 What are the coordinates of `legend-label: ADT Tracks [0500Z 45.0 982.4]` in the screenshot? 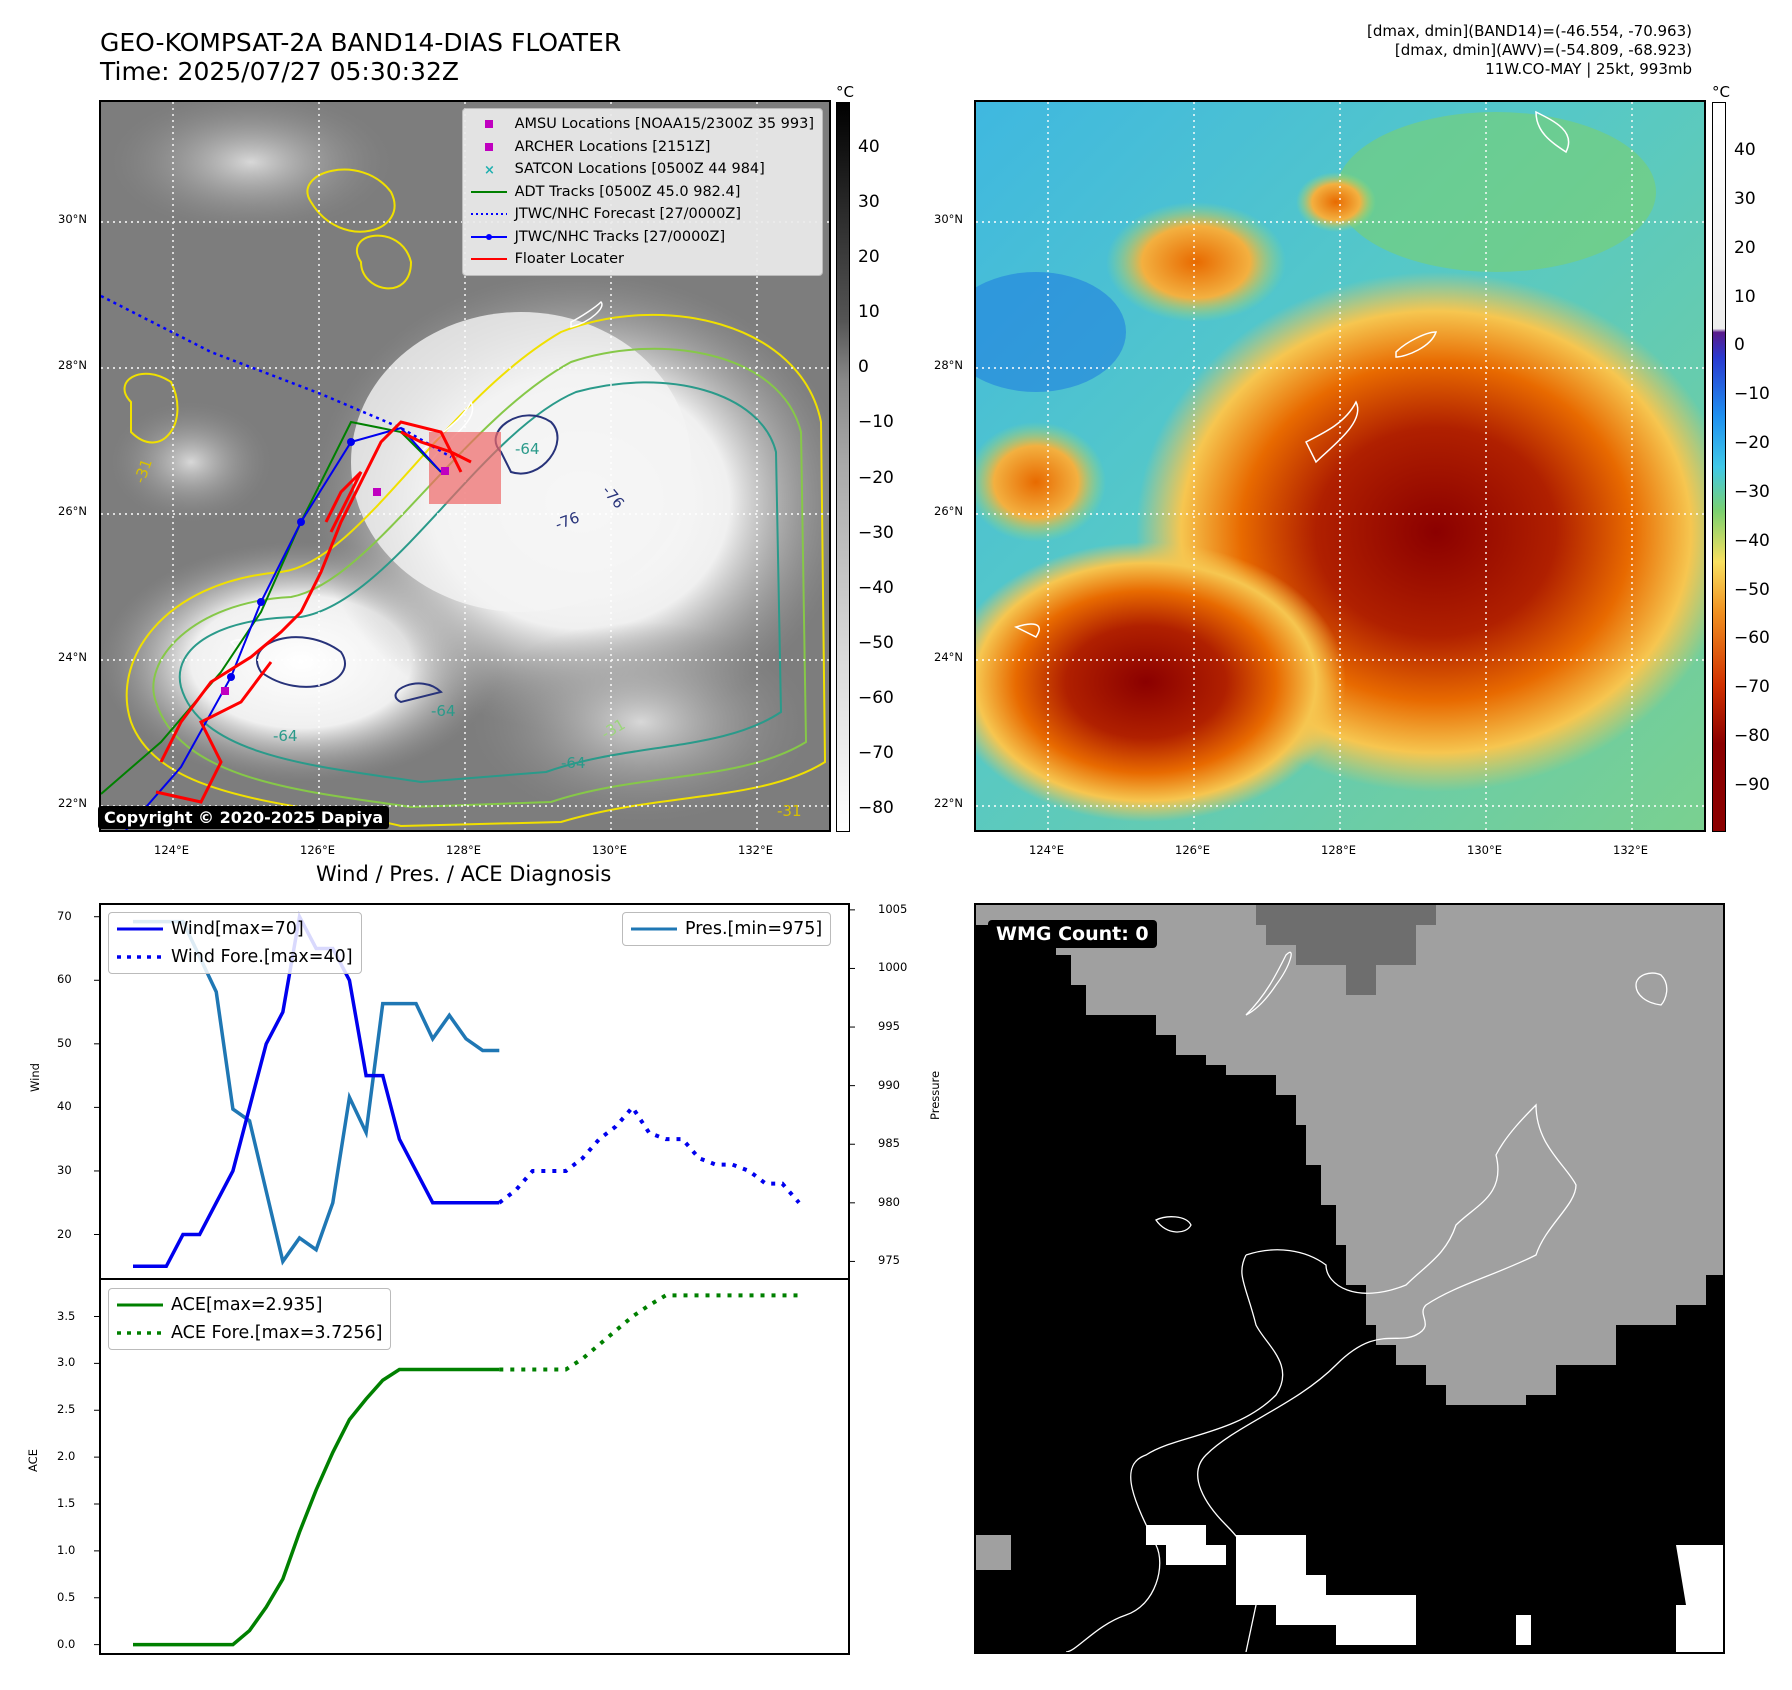 It's located at (627, 191).